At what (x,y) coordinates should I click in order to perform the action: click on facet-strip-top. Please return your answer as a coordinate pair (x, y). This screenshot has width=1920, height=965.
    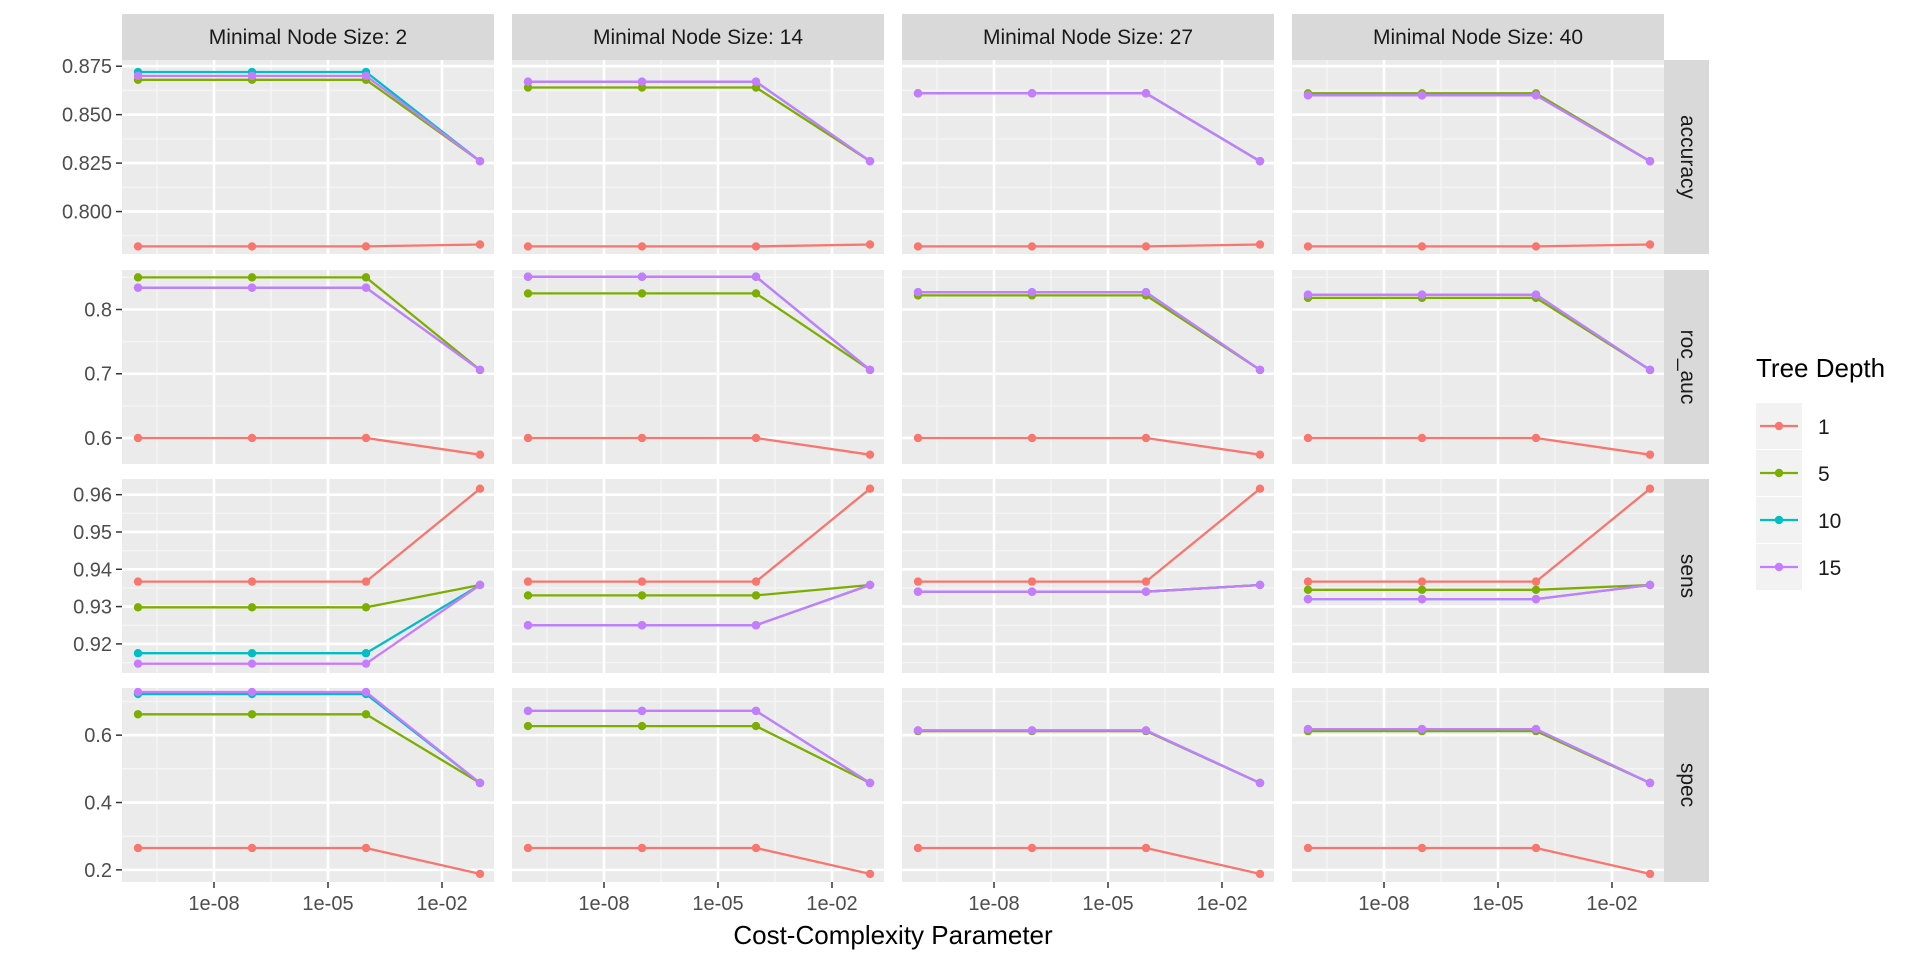
    Looking at the image, I should click on (308, 37).